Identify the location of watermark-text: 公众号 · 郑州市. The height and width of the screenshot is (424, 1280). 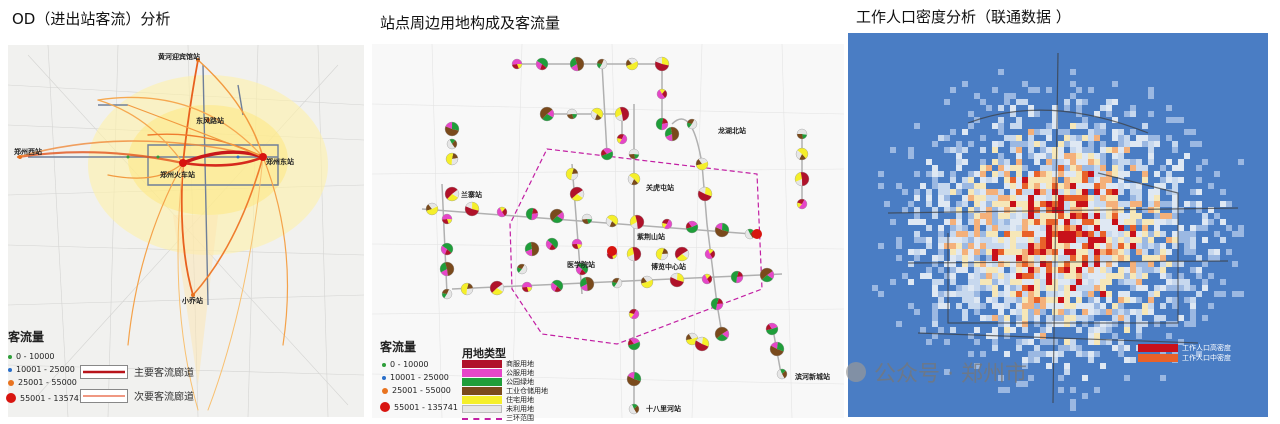
(950, 374).